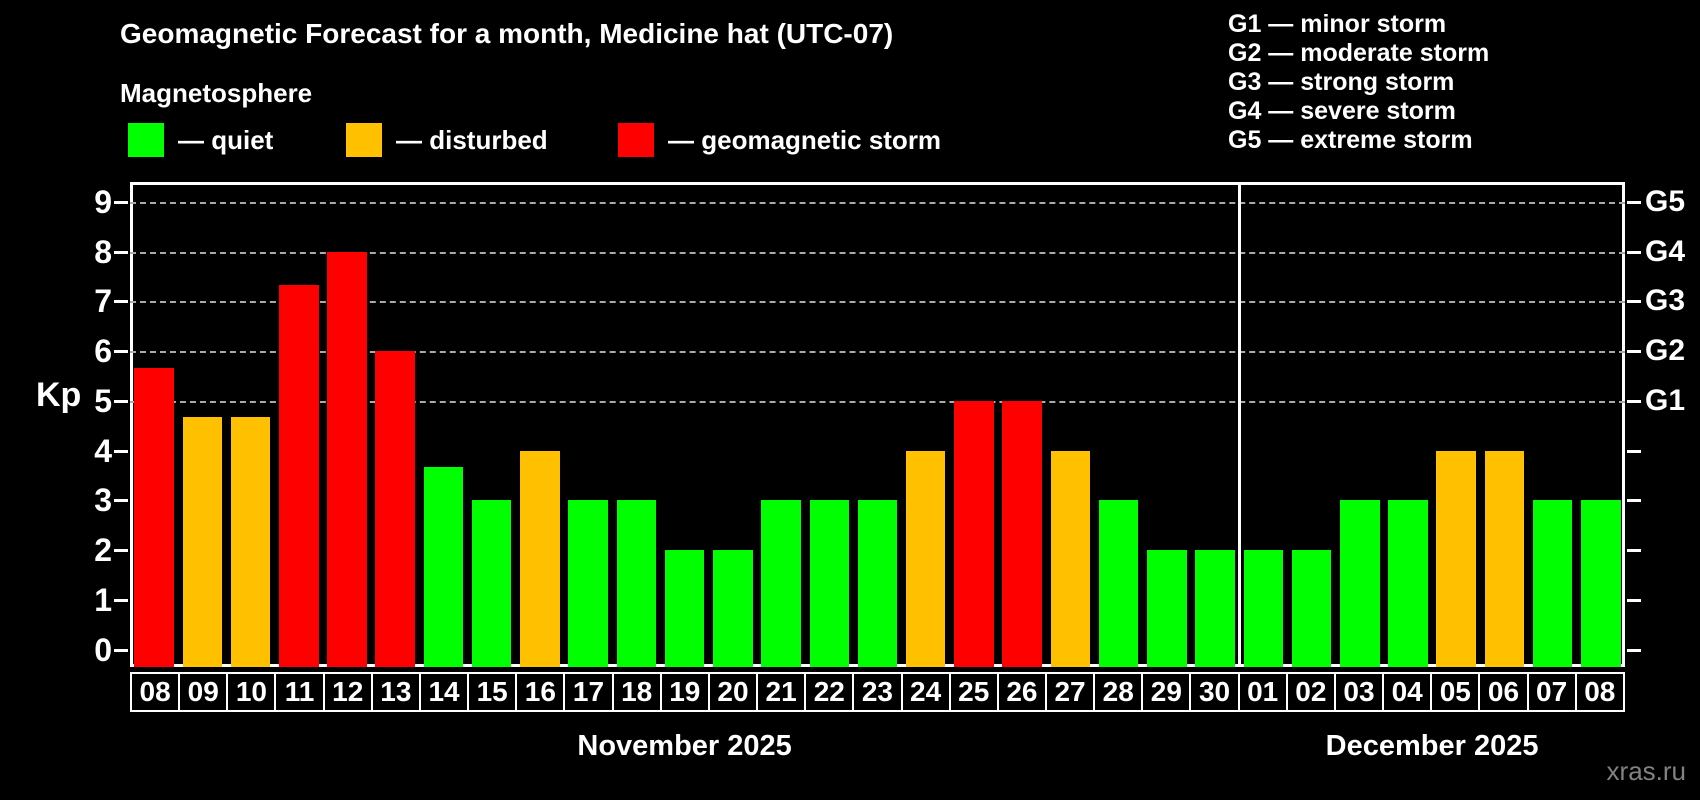 The image size is (1700, 800). I want to click on g-legend-line-g1: G1 — minor storm, so click(1337, 24).